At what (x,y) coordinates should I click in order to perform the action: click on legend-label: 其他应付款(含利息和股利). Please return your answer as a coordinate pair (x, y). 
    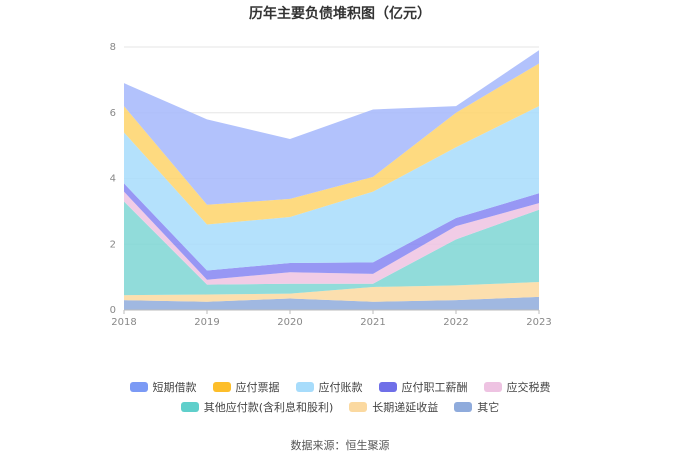
    Looking at the image, I should click on (268, 407).